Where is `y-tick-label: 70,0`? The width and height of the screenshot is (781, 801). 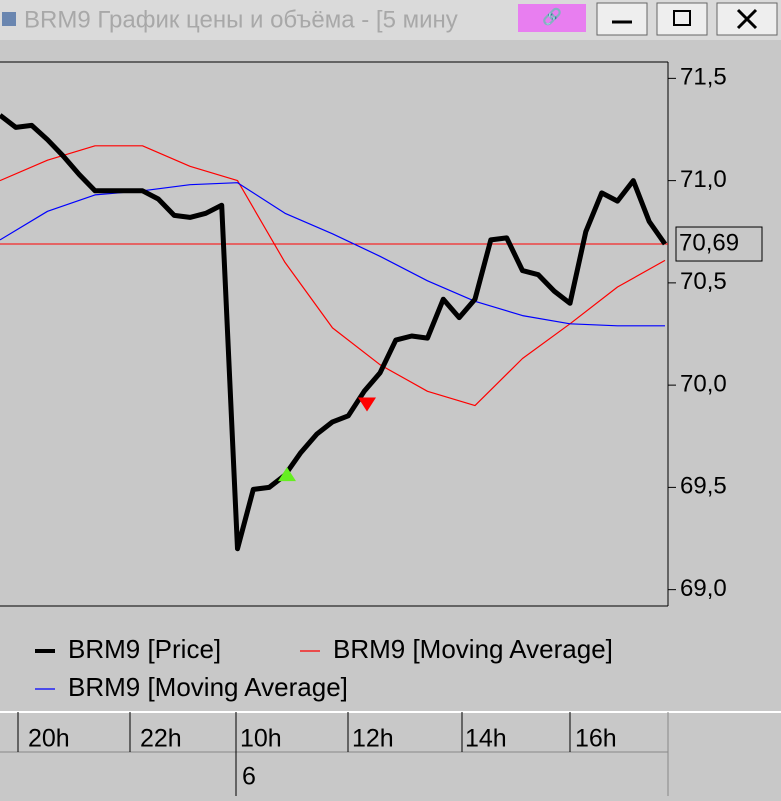 y-tick-label: 70,0 is located at coordinates (703, 383).